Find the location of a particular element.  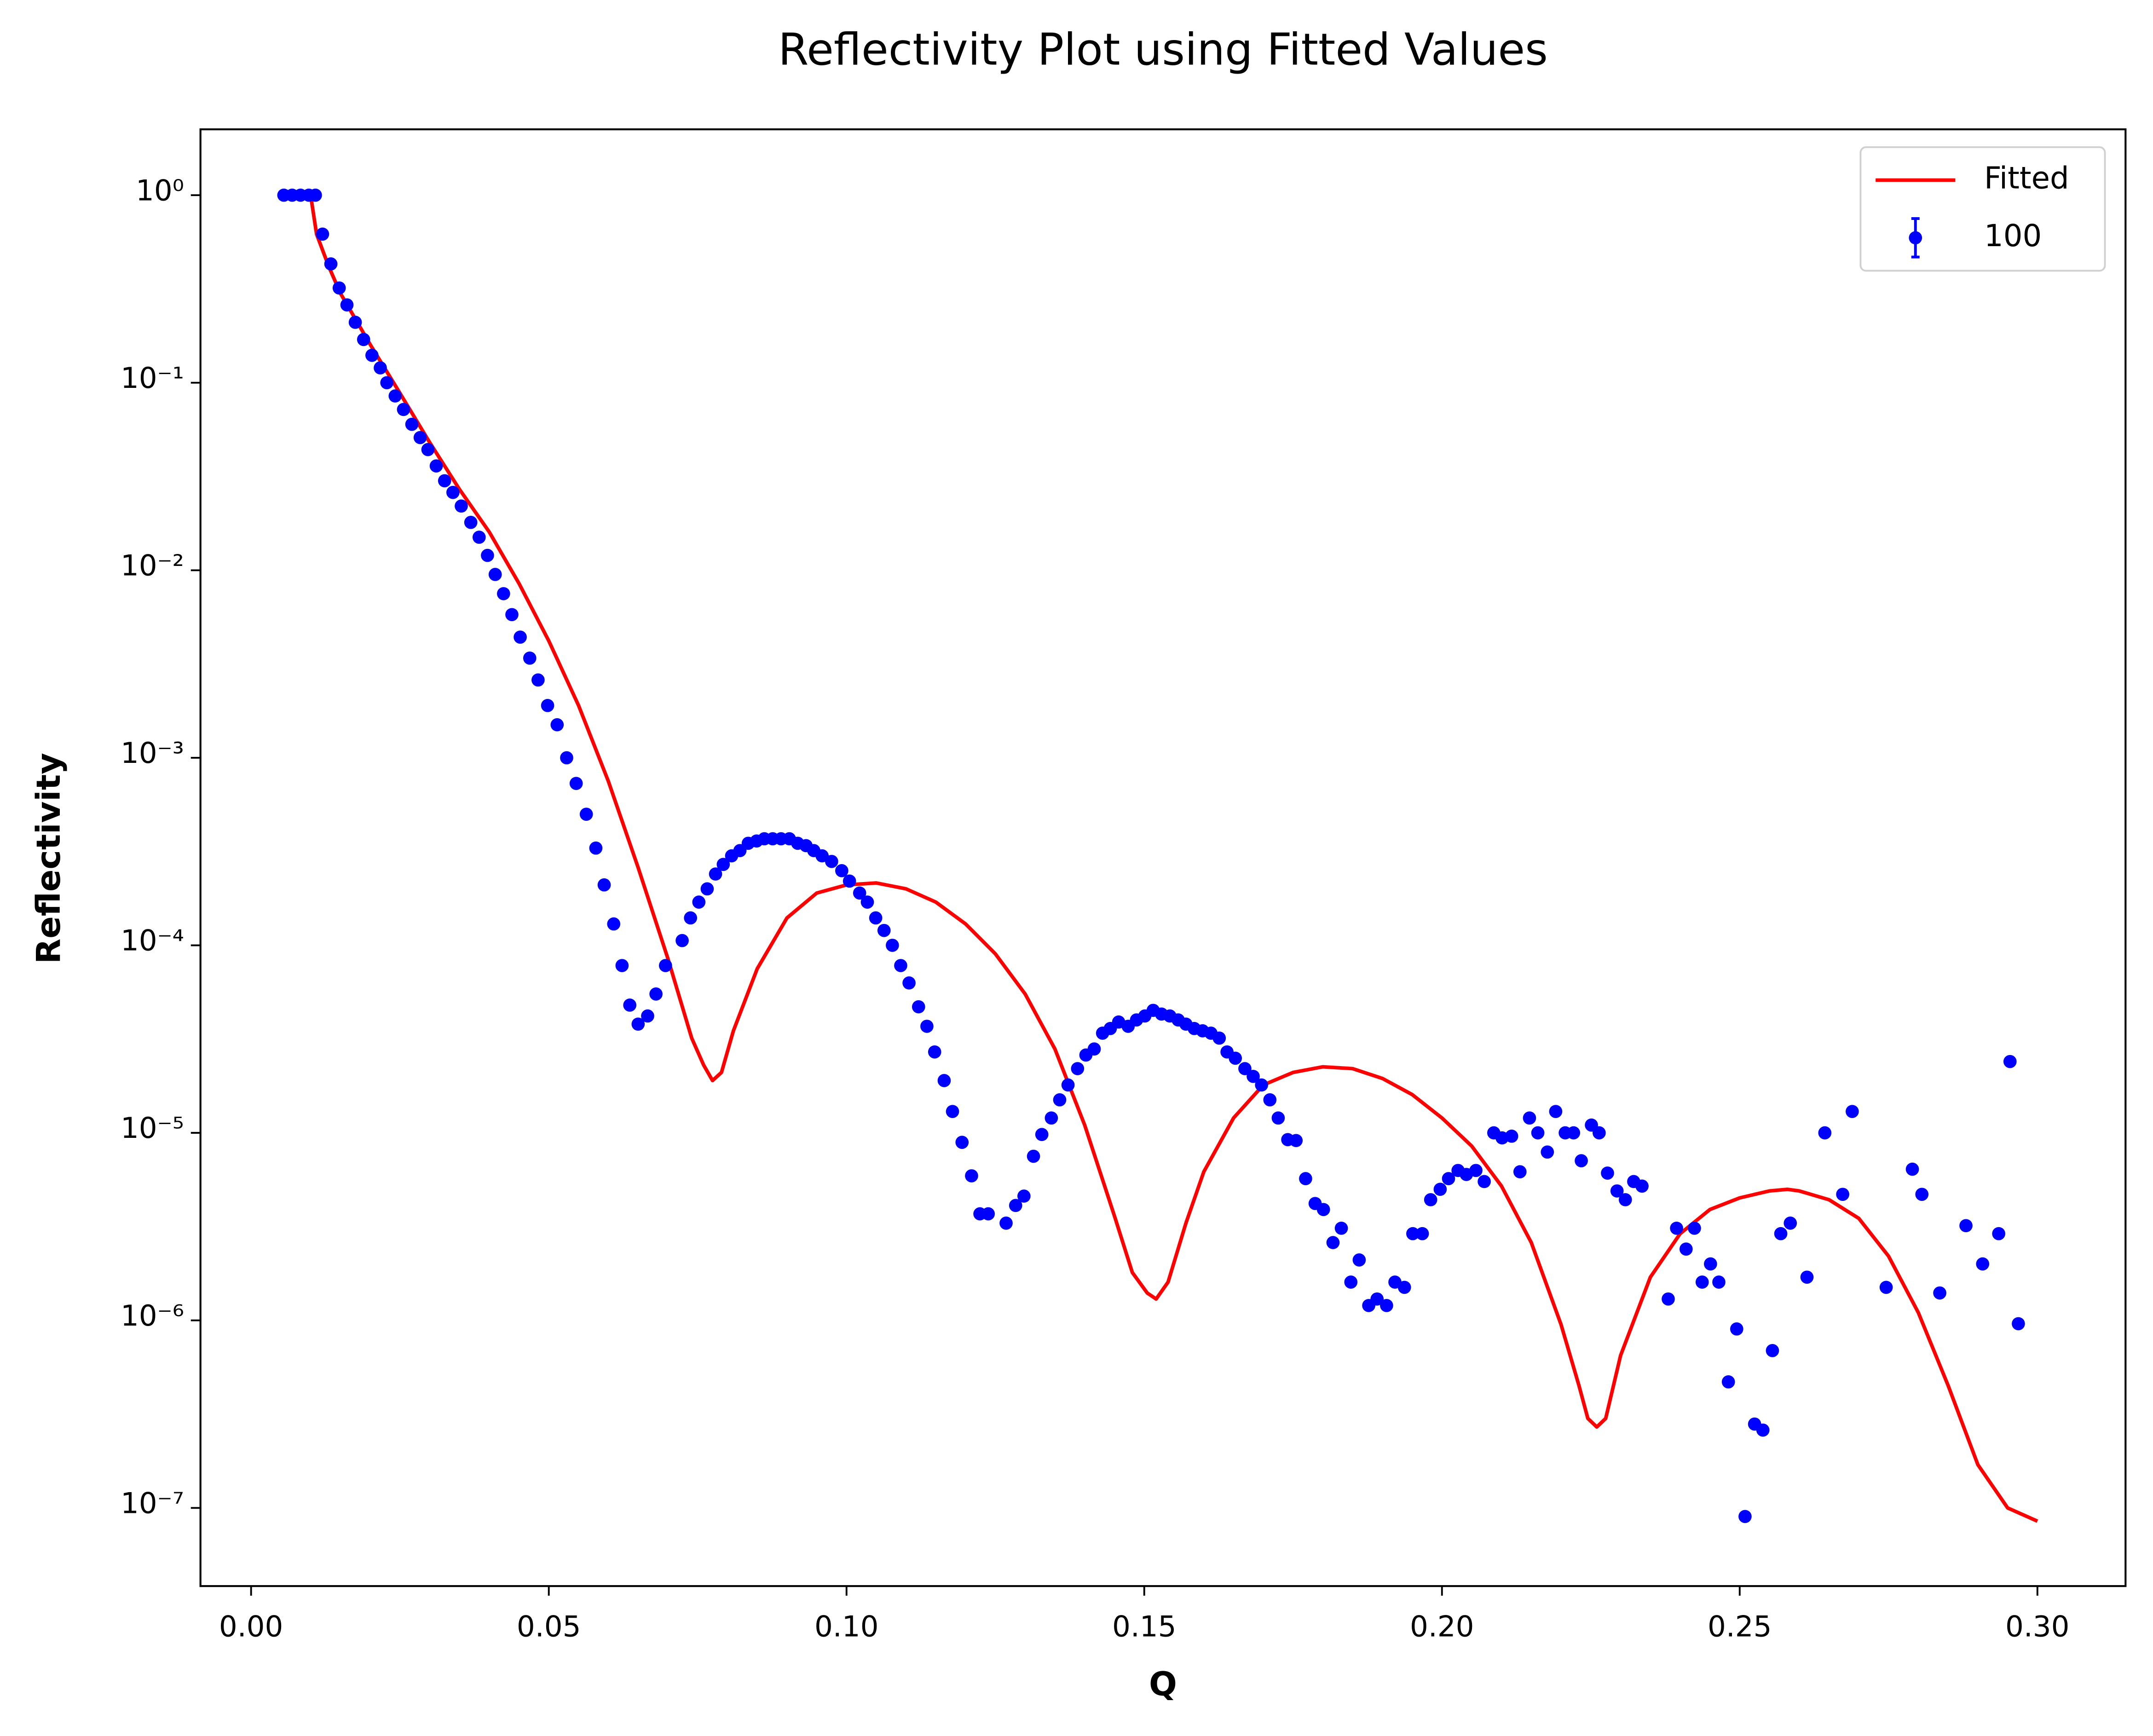

x-tick-label: 0.25 is located at coordinates (1740, 1627).